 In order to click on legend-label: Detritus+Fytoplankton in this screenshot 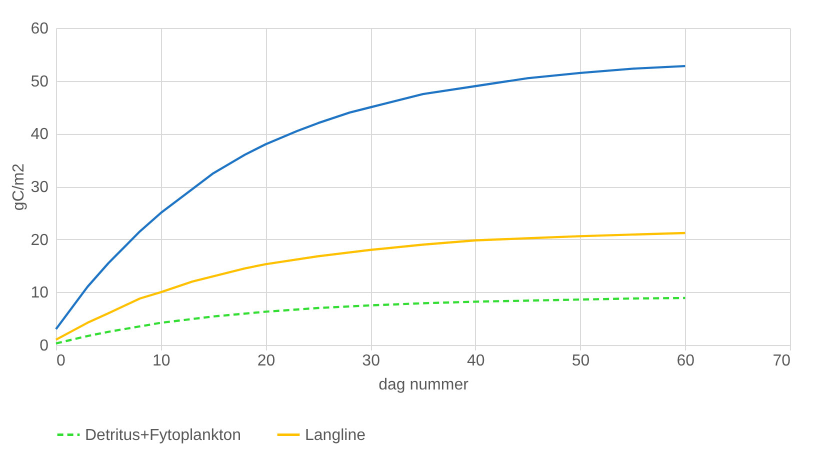, I will do `click(163, 435)`.